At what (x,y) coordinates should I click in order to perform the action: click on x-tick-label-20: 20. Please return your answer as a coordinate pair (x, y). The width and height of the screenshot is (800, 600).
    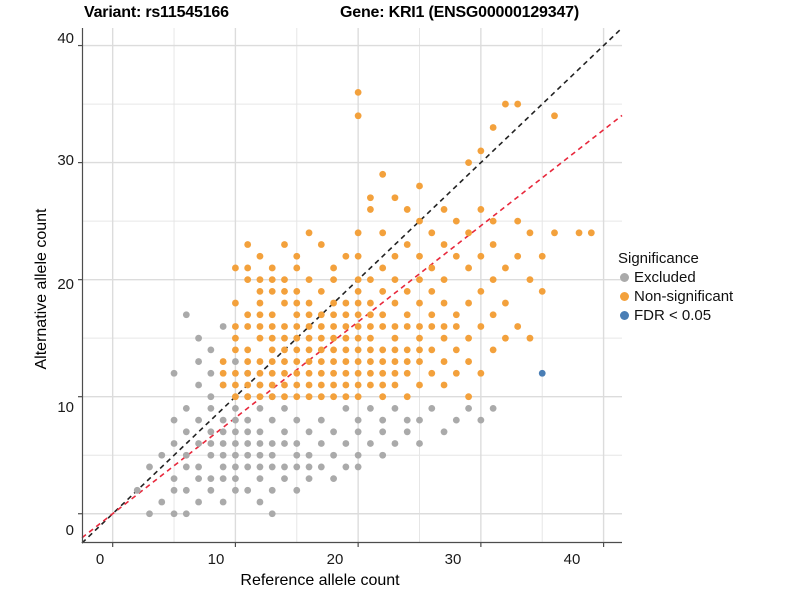
    Looking at the image, I should click on (335, 559).